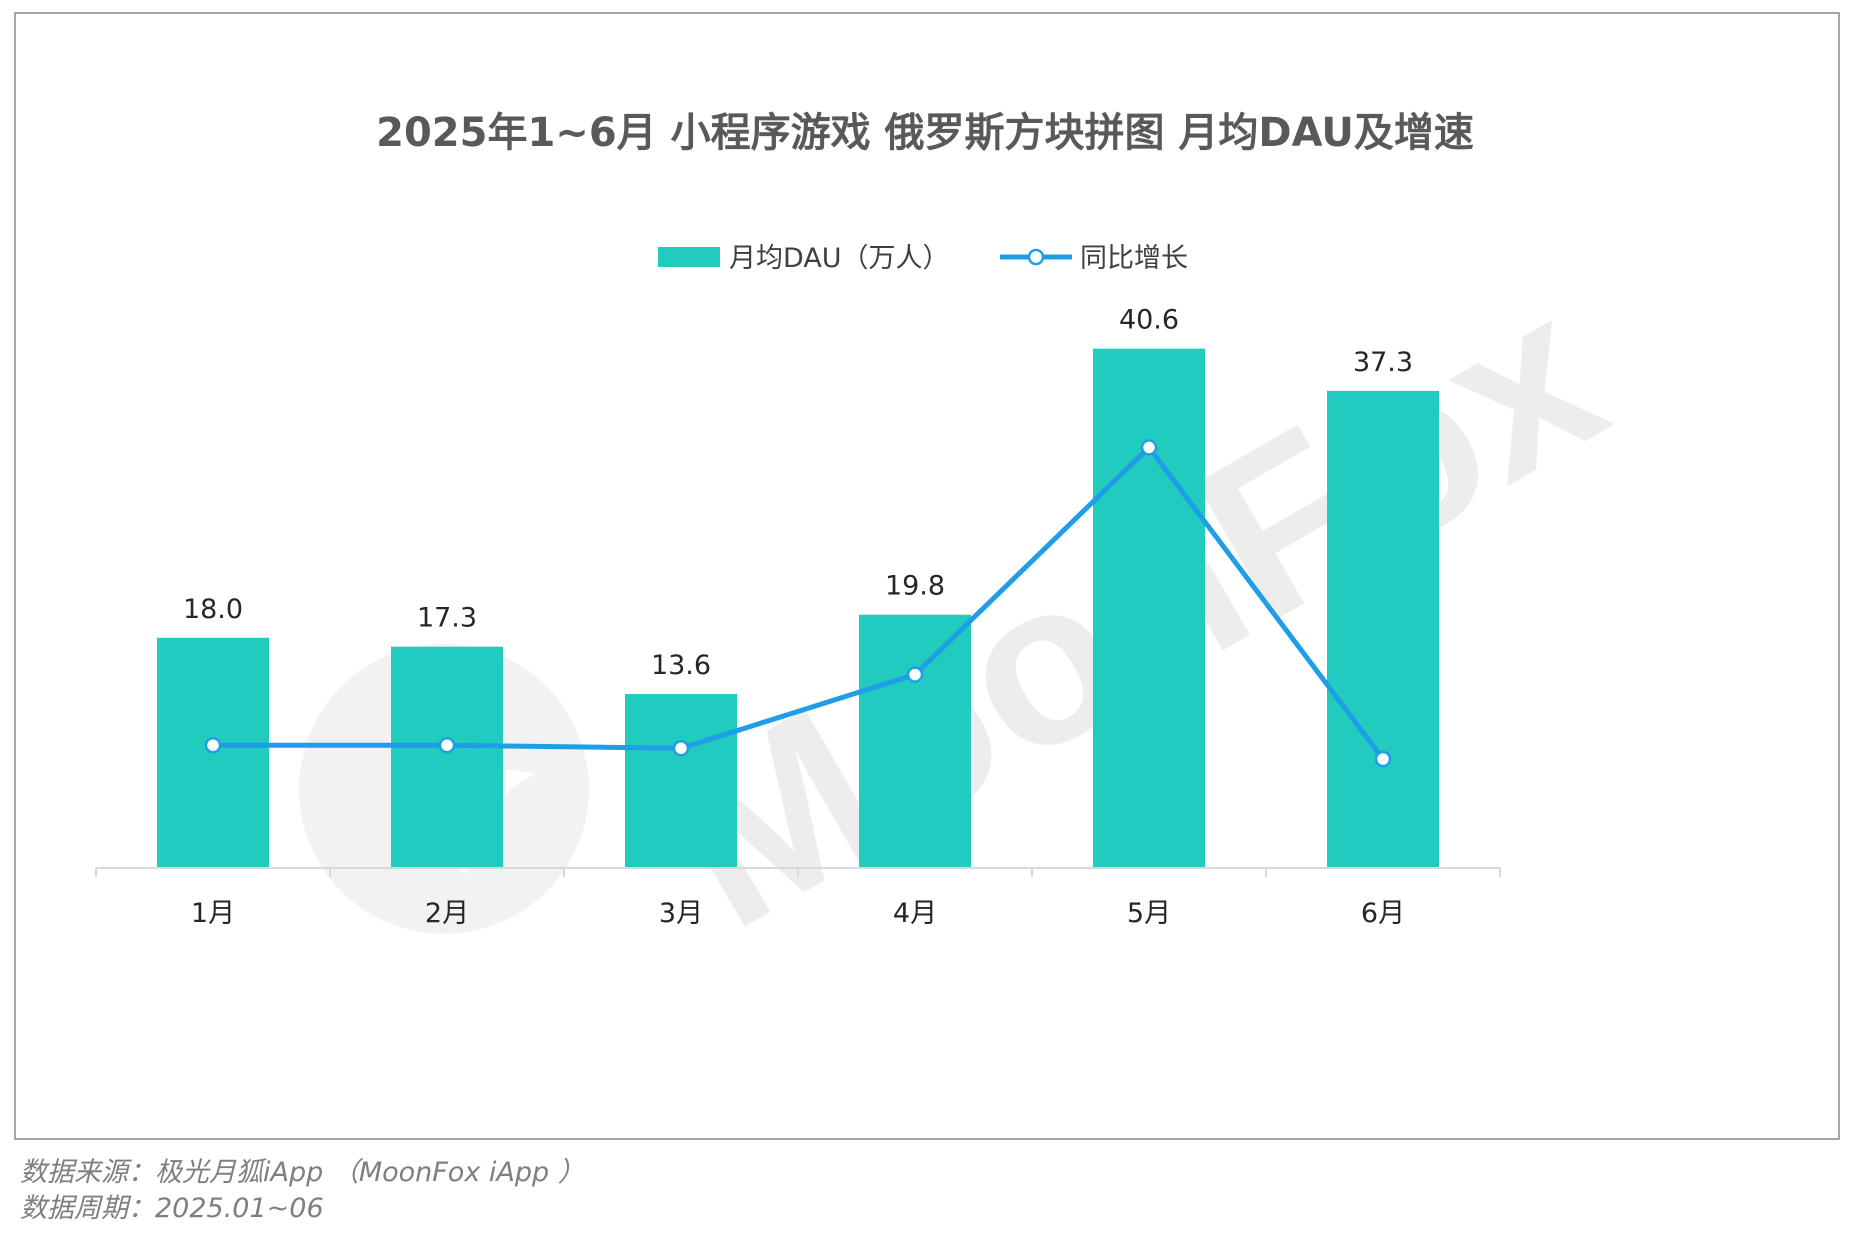 This screenshot has width=1856, height=1248. What do you see at coordinates (172, 1208) in the screenshot?
I see `footer-period: 数据周期：2025.01~06` at bounding box center [172, 1208].